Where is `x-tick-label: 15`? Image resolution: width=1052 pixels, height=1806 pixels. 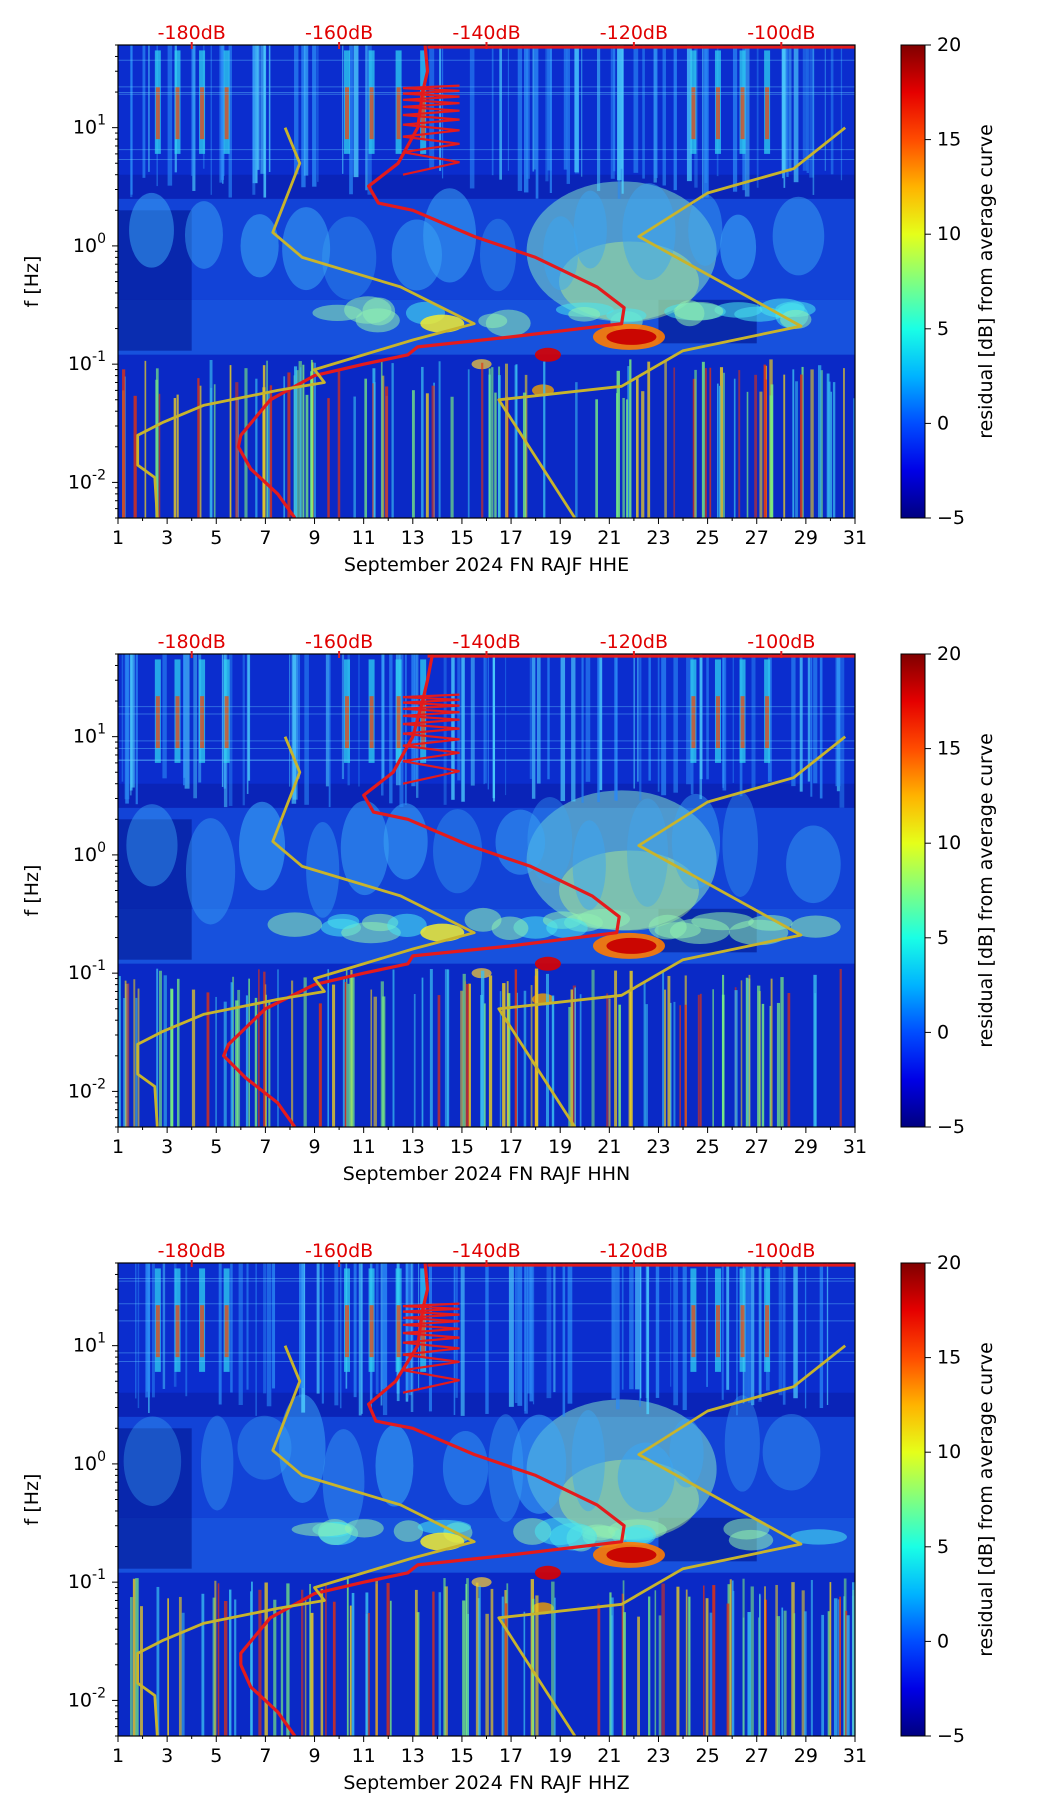 x-tick-label: 15 is located at coordinates (462, 1756).